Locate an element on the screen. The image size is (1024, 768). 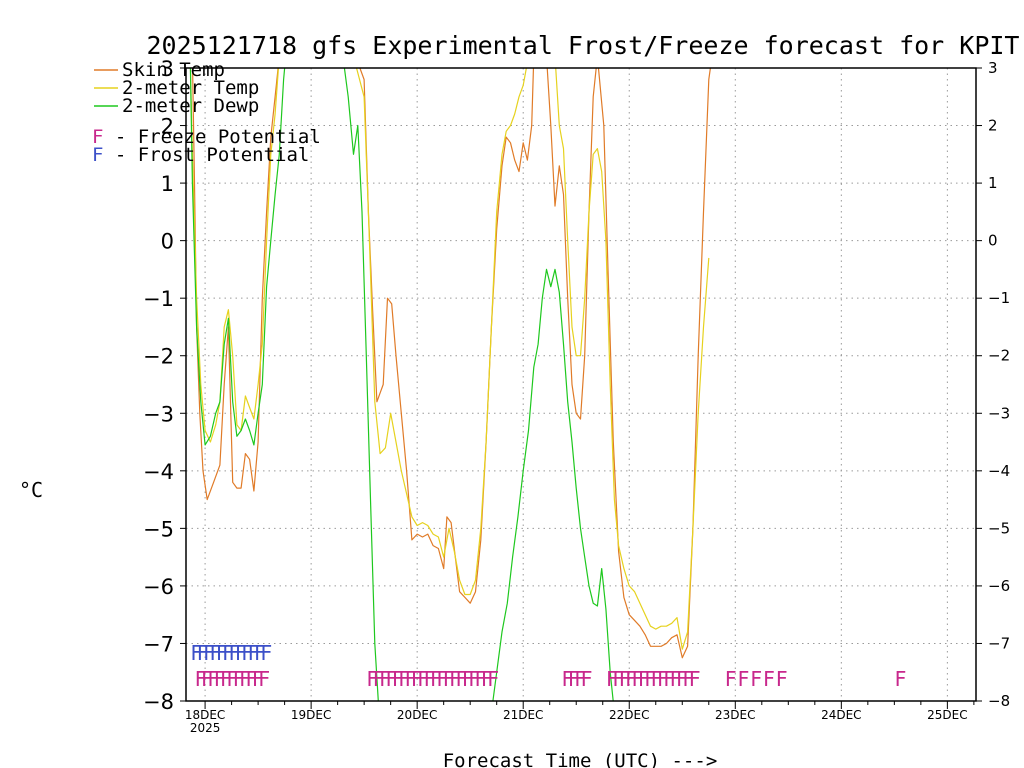
y-tick-label-right: −3 is located at coordinates (999, 413).